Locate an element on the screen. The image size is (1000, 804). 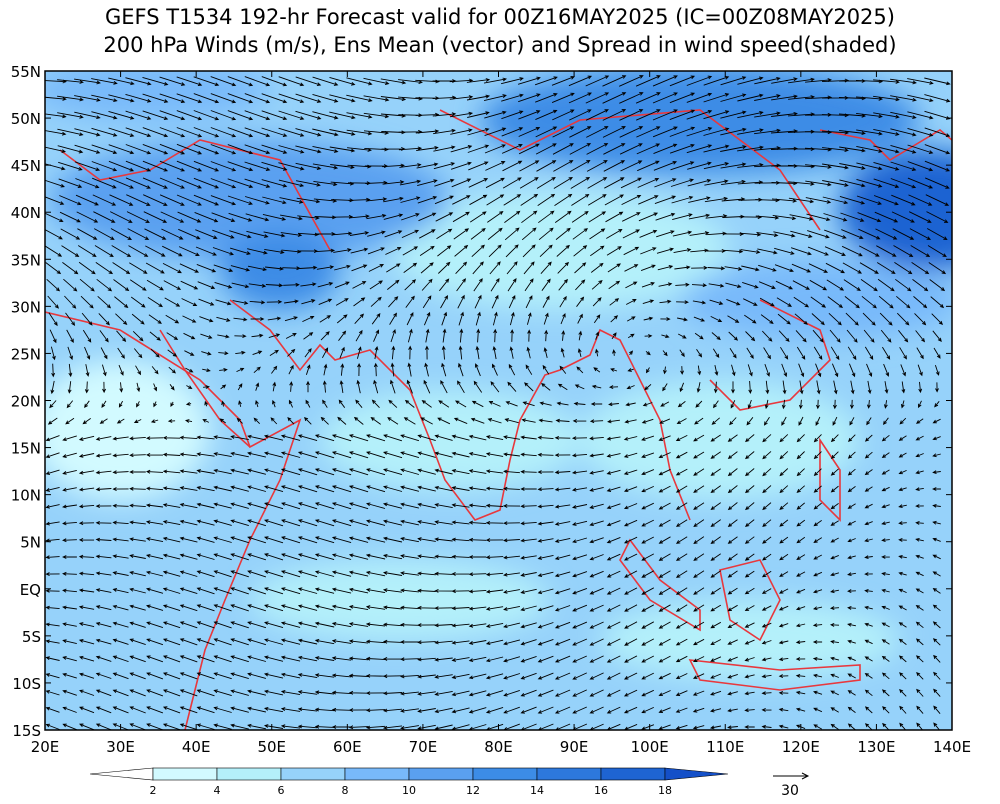
coastline is located at coordinates (195, 195).